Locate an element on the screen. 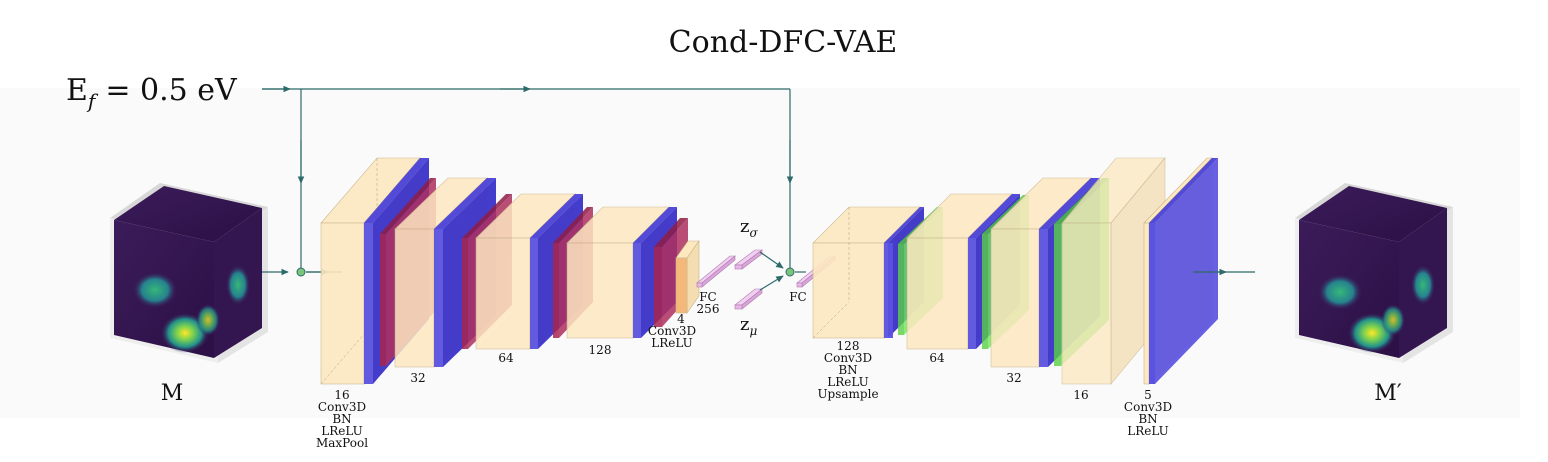 This screenshot has height=462, width=1548. output-label: M′ is located at coordinates (1388, 393).